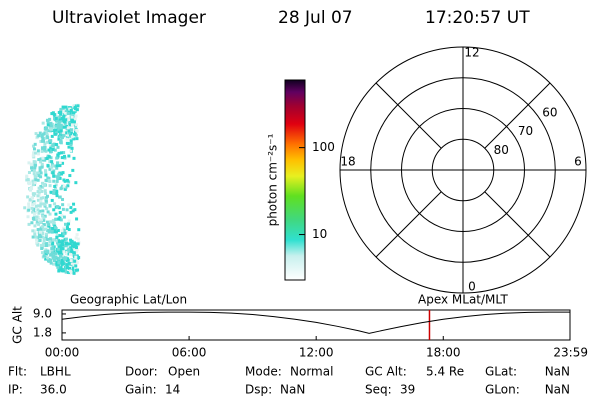 The height and width of the screenshot is (400, 600). I want to click on info-value: NaN, so click(292, 390).